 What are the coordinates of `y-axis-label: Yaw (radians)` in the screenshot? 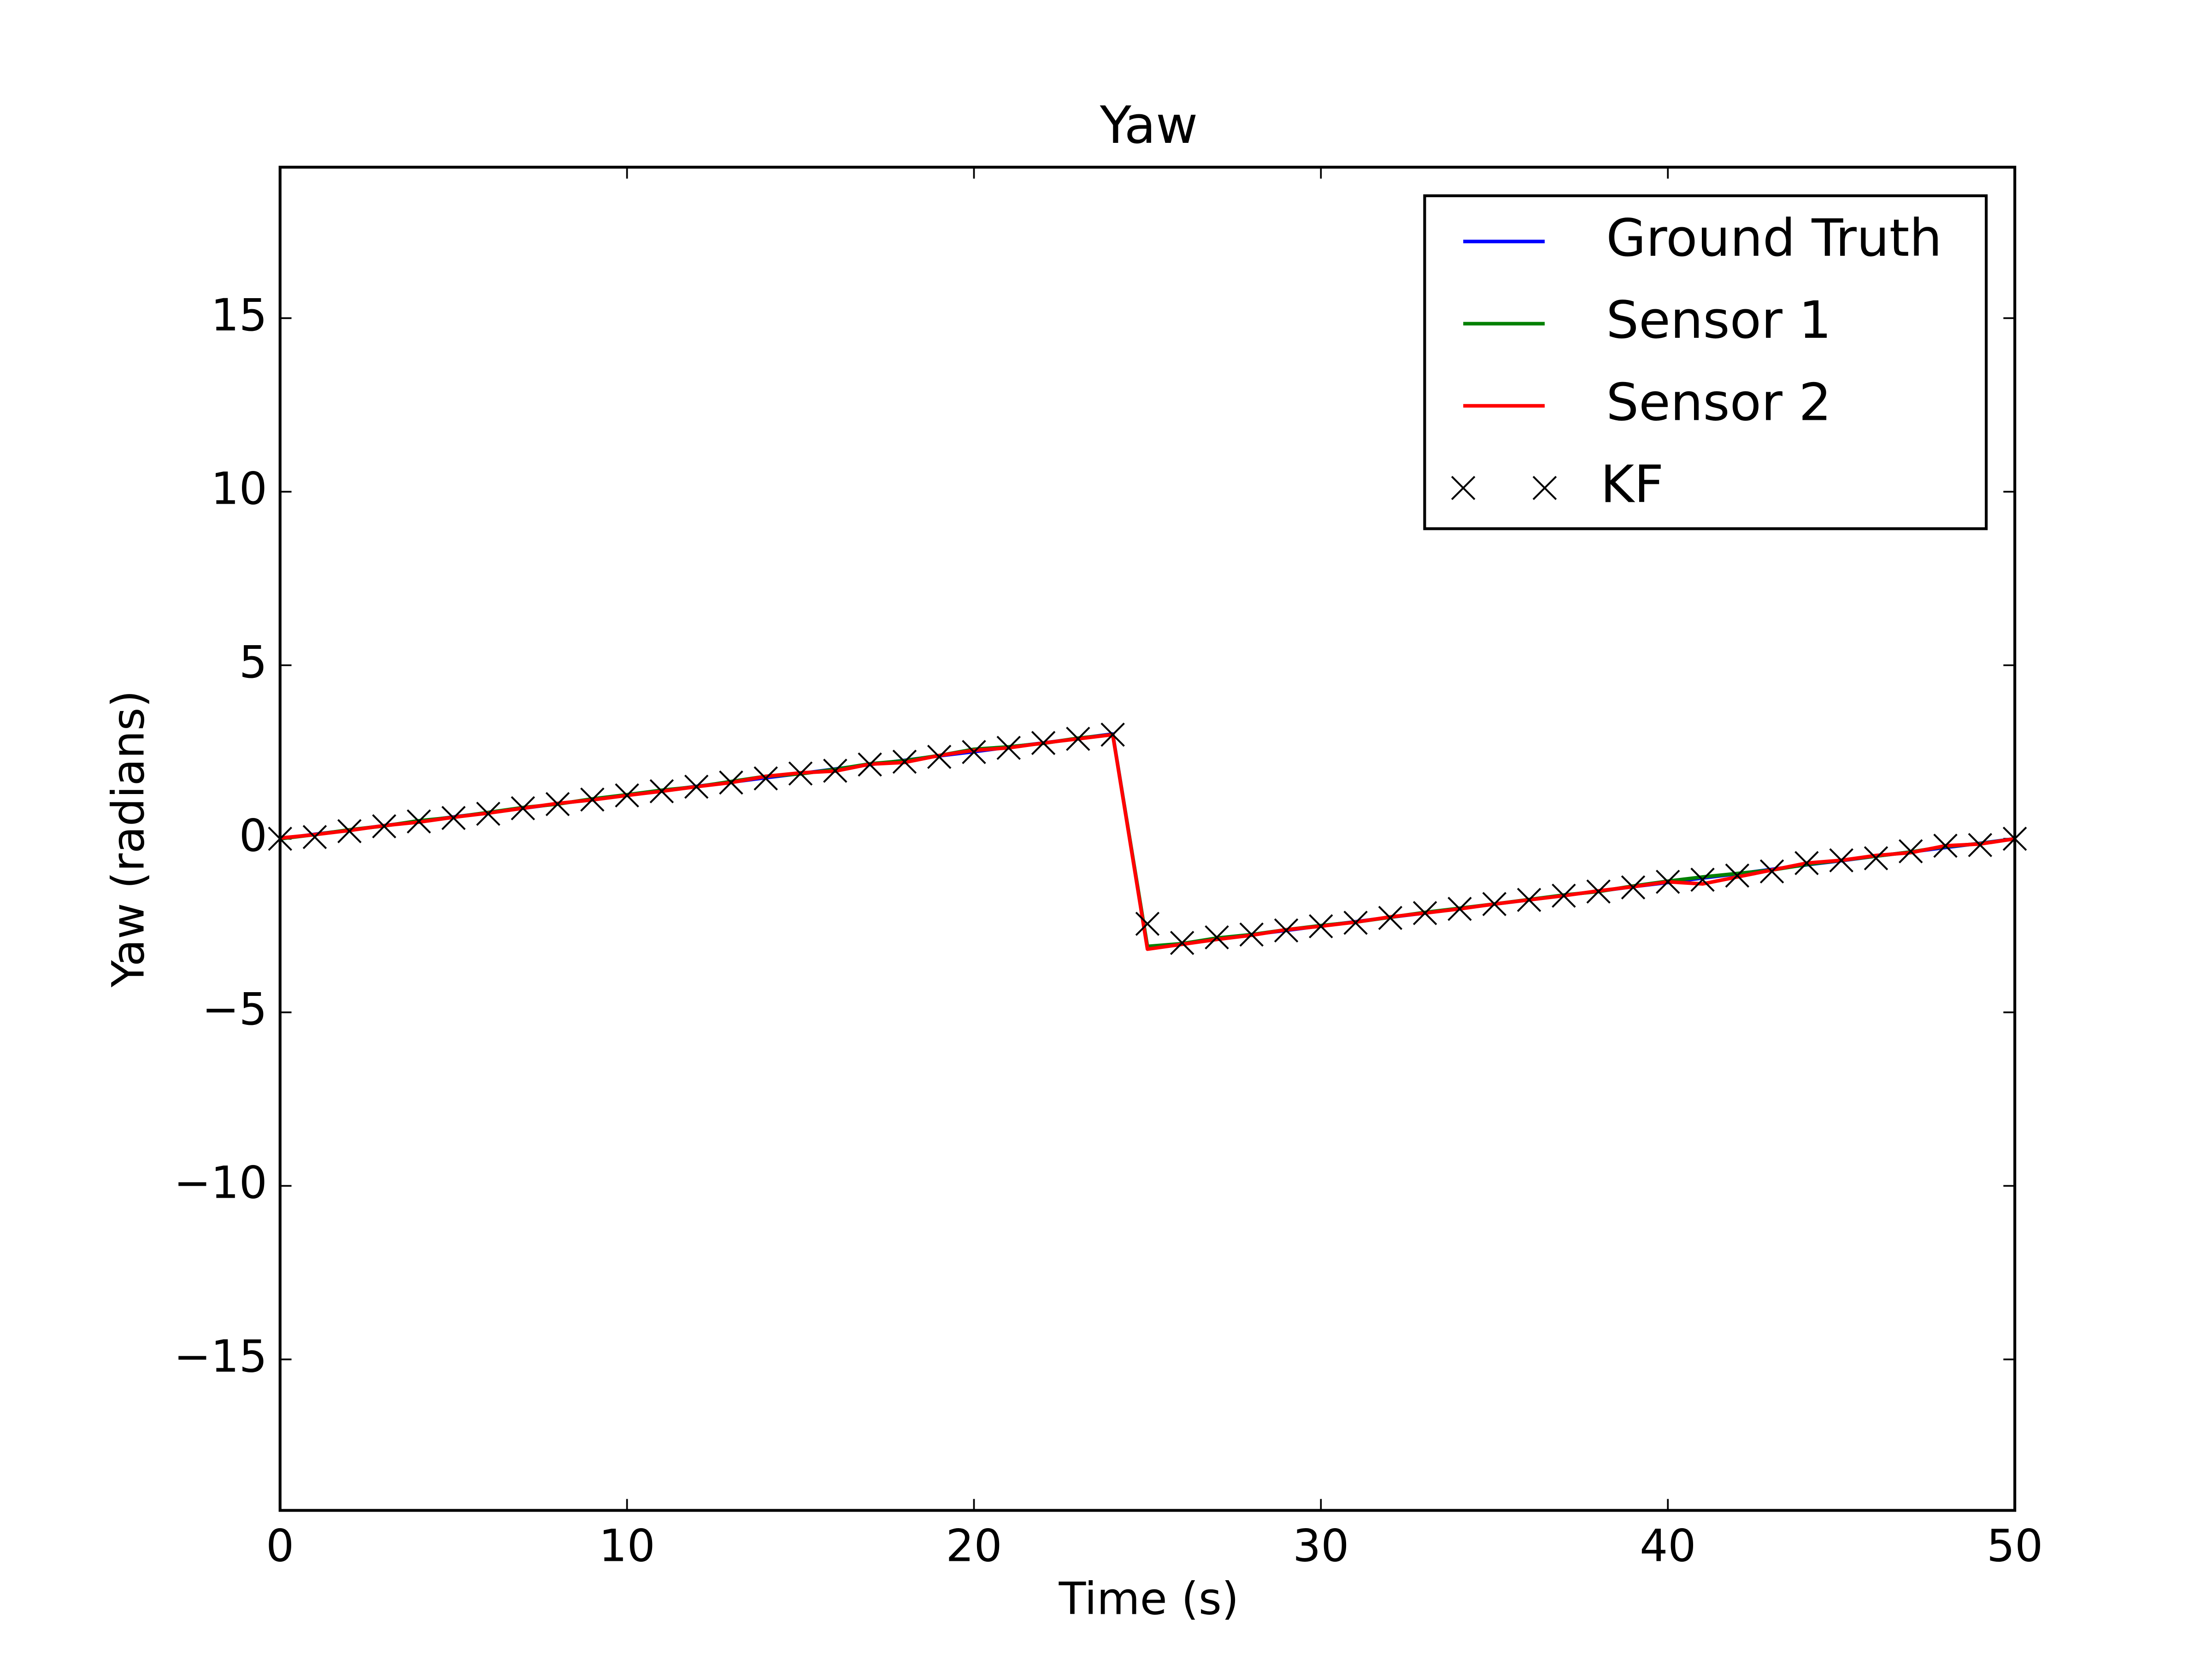 It's located at (128, 839).